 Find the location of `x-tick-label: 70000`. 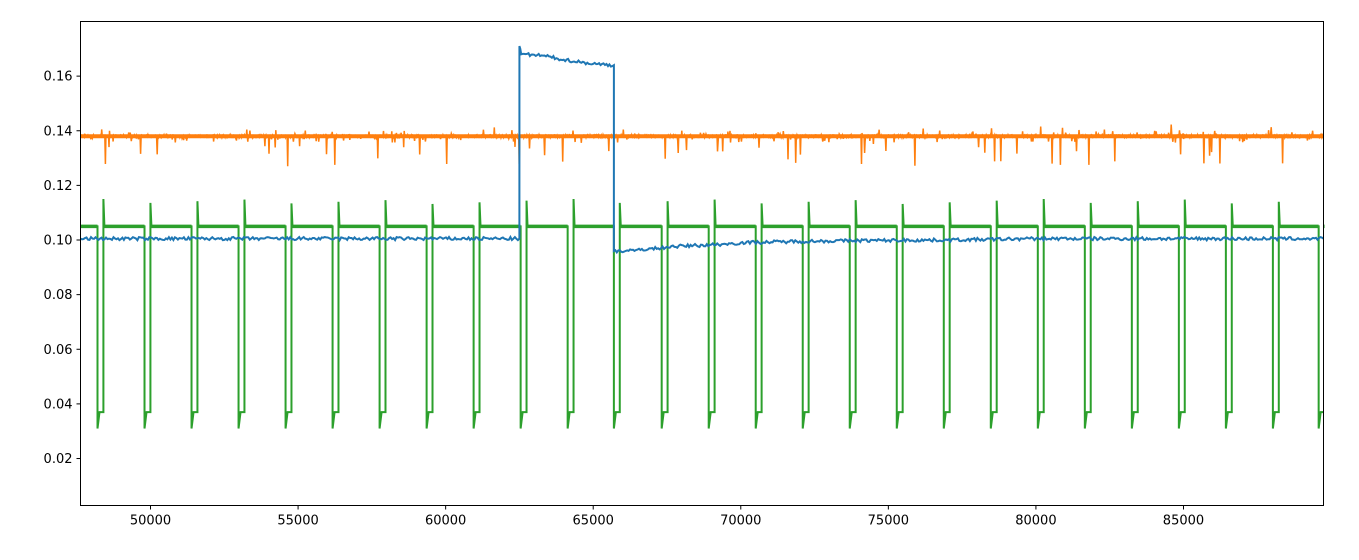

x-tick-label: 70000 is located at coordinates (740, 521).